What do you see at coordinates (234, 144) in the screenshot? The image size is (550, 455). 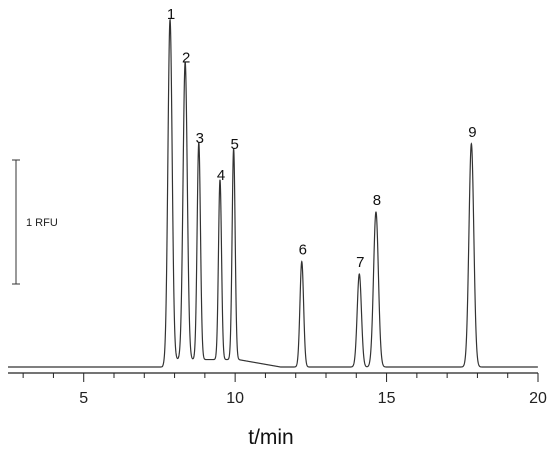 I see `peak-label-5: 5` at bounding box center [234, 144].